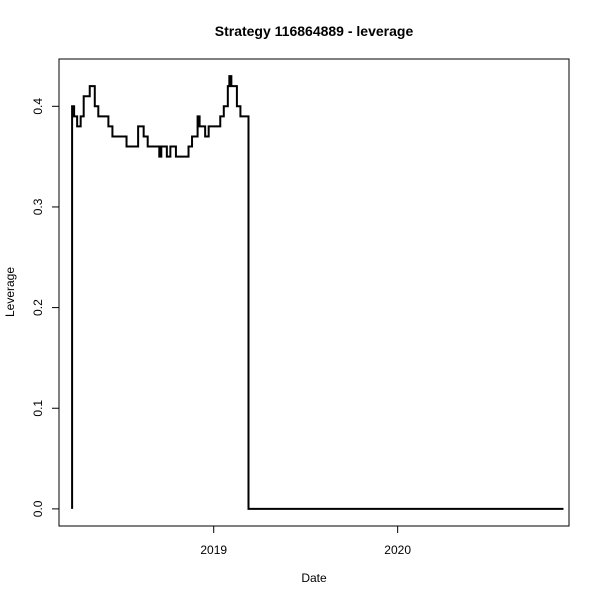 Image resolution: width=600 pixels, height=600 pixels. Describe the element at coordinates (213, 550) in the screenshot. I see `x-tick-label: 2019` at that location.